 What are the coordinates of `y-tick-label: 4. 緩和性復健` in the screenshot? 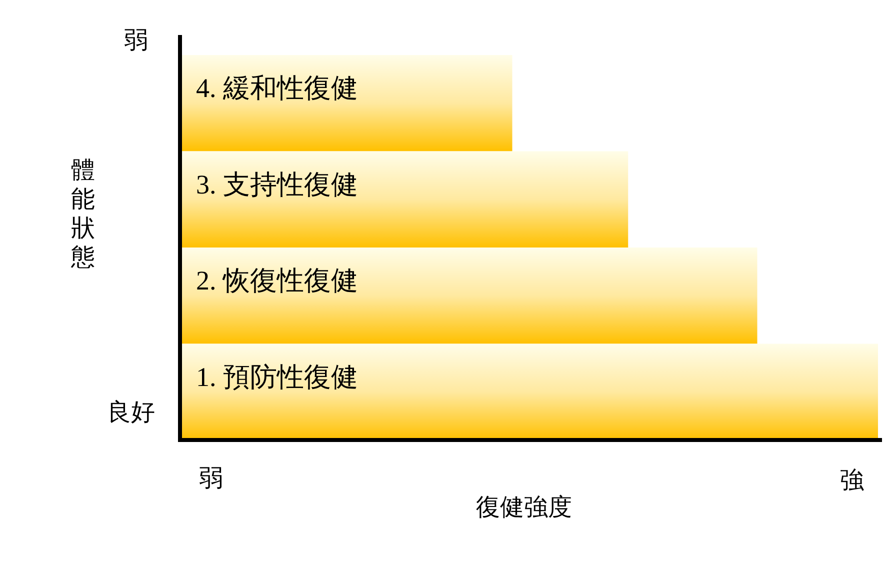 It's located at (277, 88).